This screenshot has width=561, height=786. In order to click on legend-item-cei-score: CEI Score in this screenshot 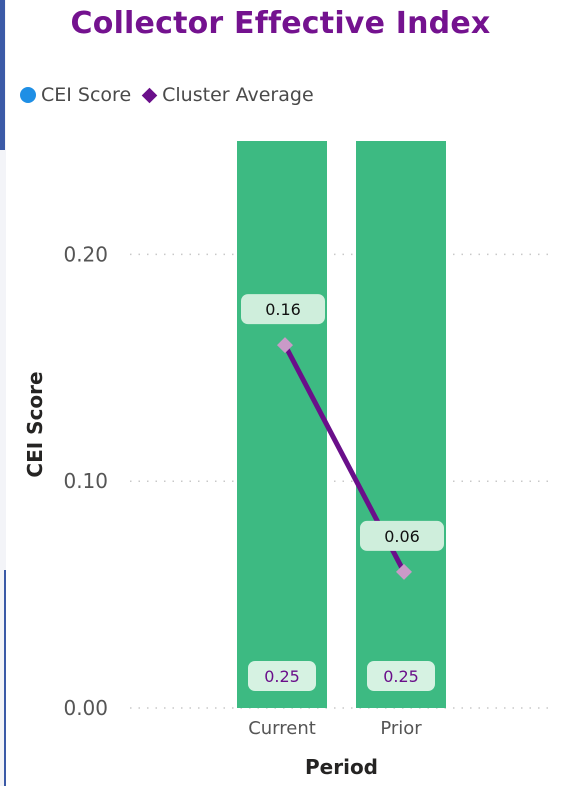, I will do `click(75, 95)`.